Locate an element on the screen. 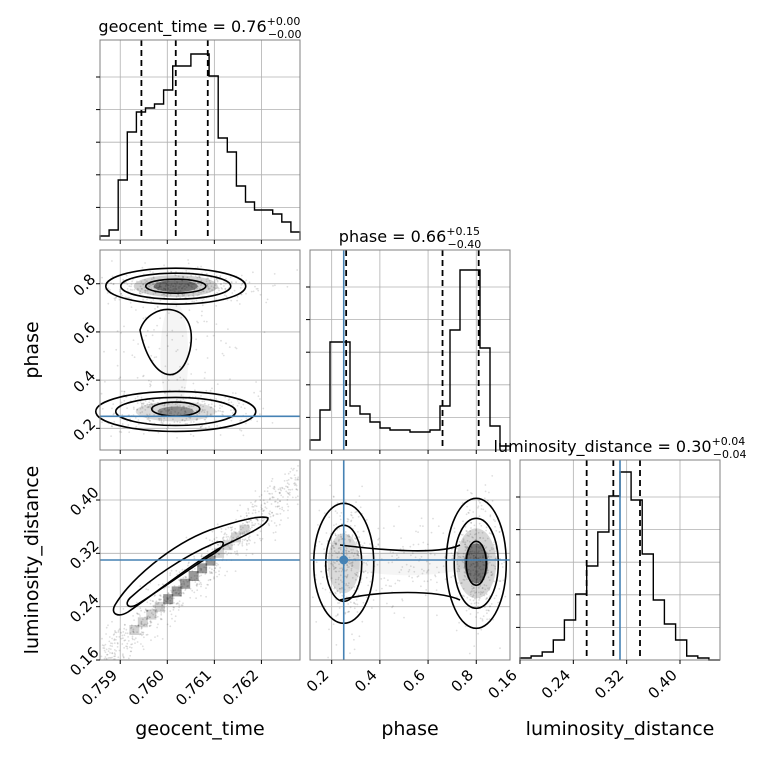  density-bin is located at coordinates (227, 545).